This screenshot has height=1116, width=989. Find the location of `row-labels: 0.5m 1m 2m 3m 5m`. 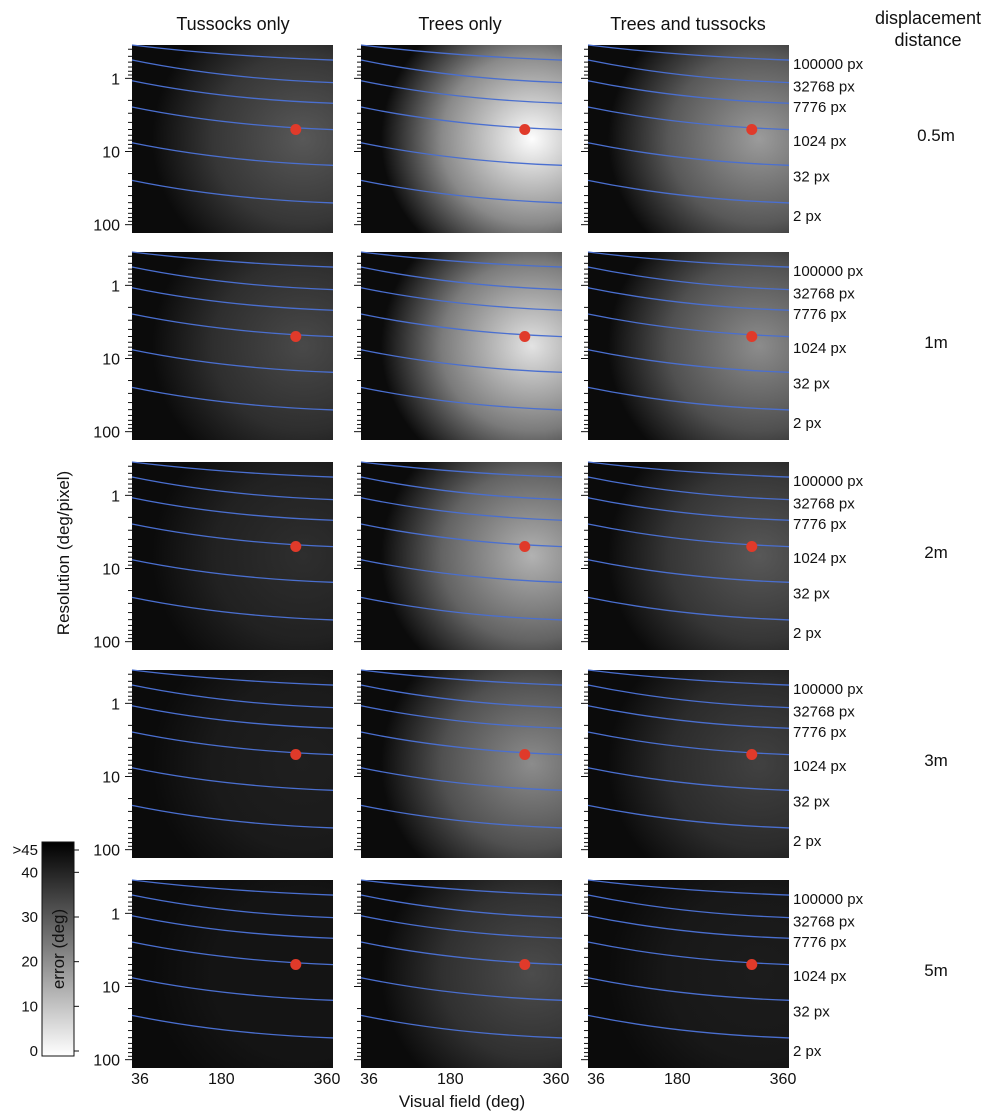

row-labels: 0.5m 1m 2m 3m 5m is located at coordinates (936, 553).